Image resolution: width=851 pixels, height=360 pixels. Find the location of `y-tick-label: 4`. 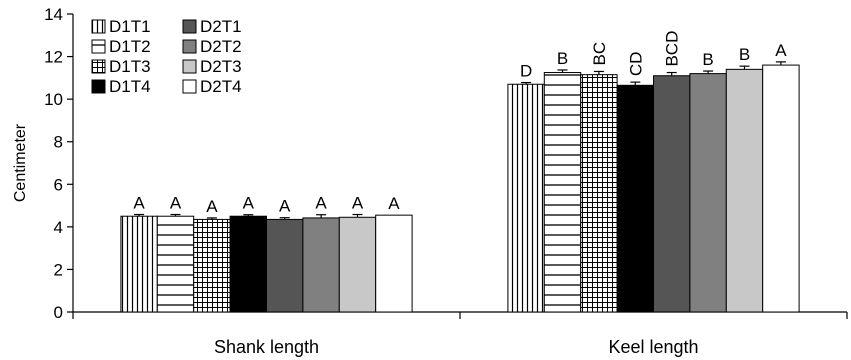

y-tick-label: 4 is located at coordinates (58, 227).